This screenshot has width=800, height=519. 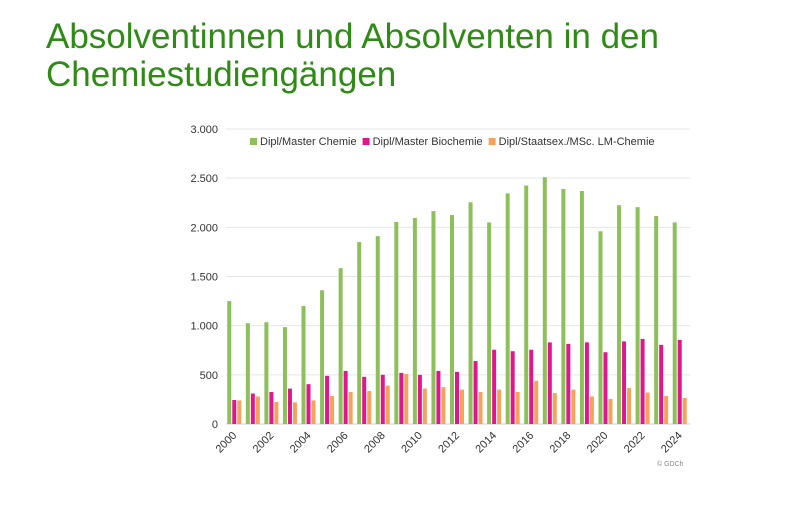 What do you see at coordinates (412, 443) in the screenshot?
I see `x-tick-label: 2010` at bounding box center [412, 443].